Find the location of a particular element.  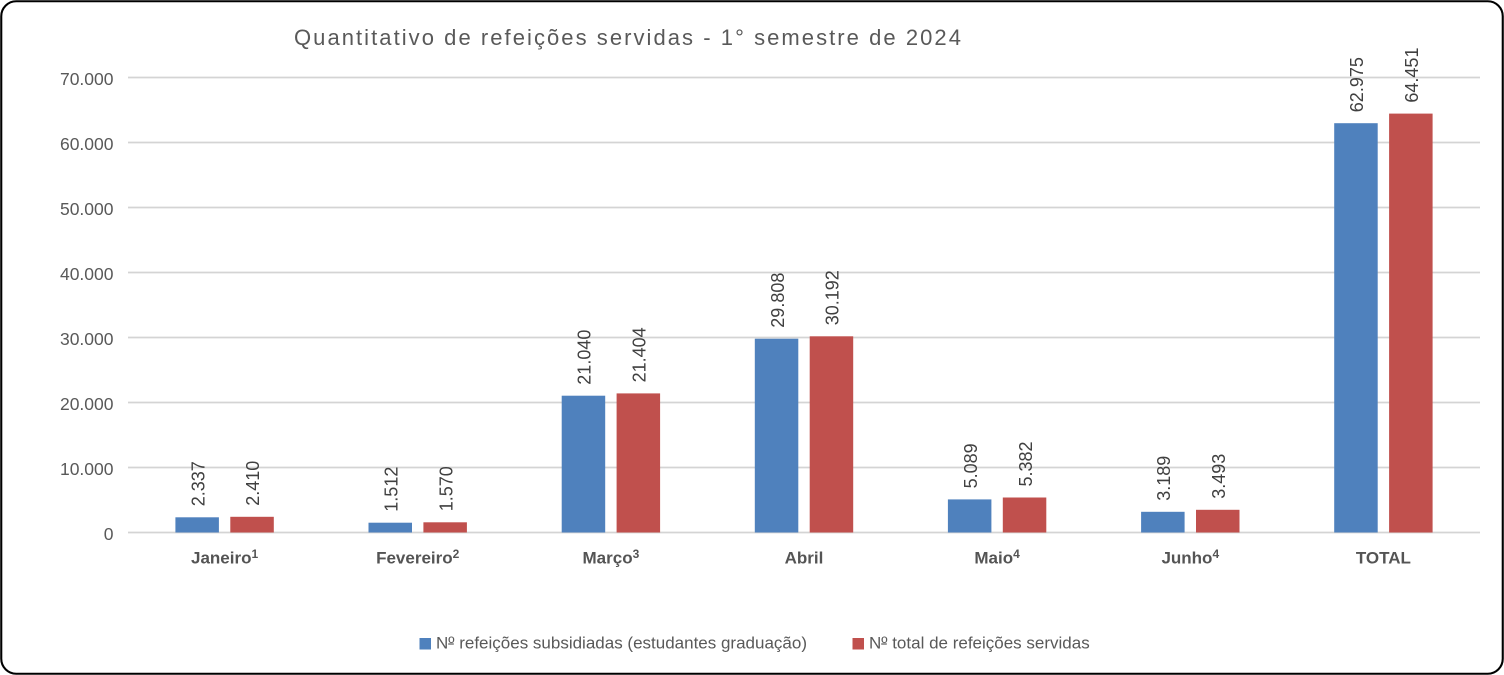

svg-text: TOTAL is located at coordinates (1383, 557).